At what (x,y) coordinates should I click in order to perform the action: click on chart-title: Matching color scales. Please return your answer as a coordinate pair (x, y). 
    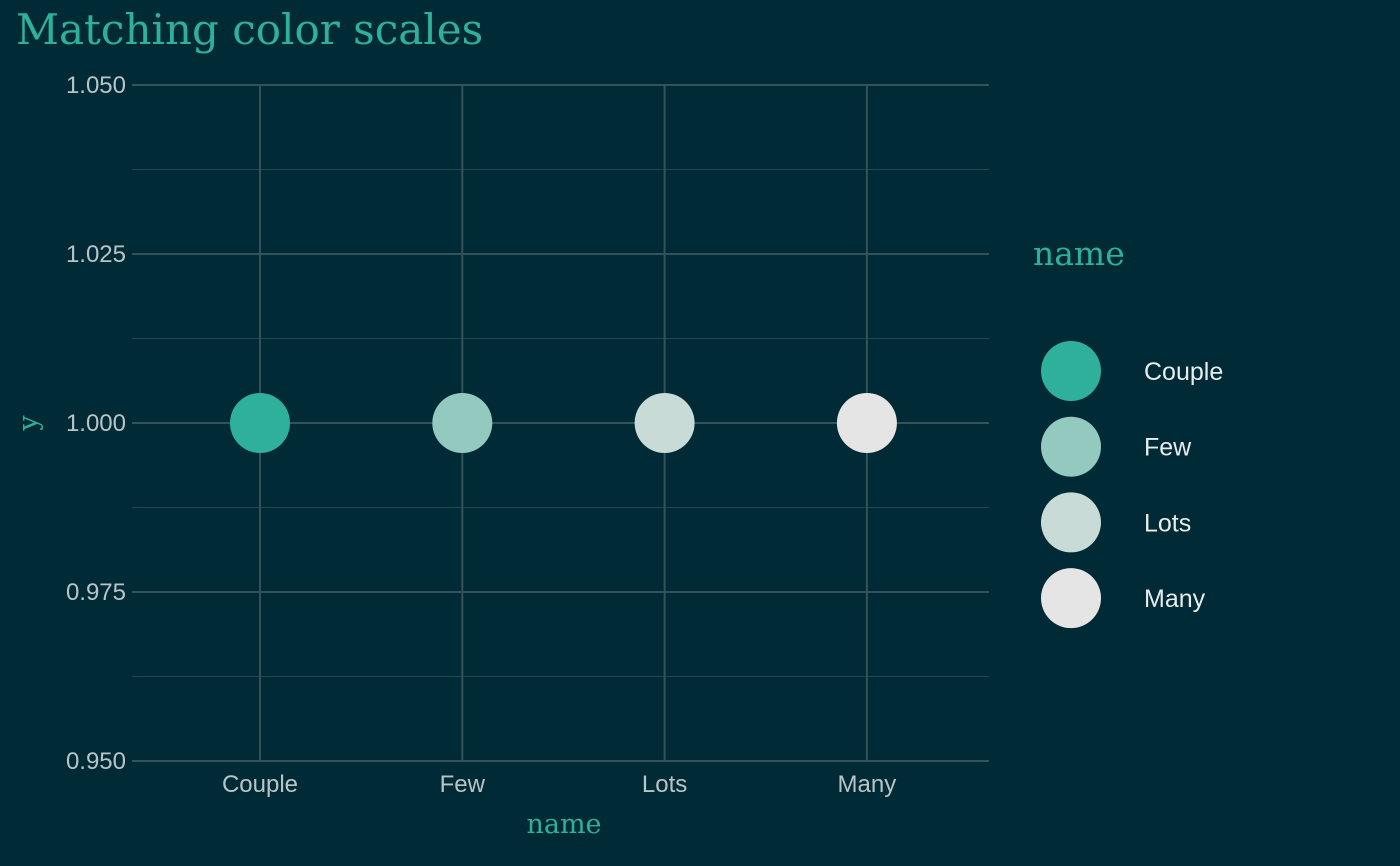
    Looking at the image, I should click on (249, 29).